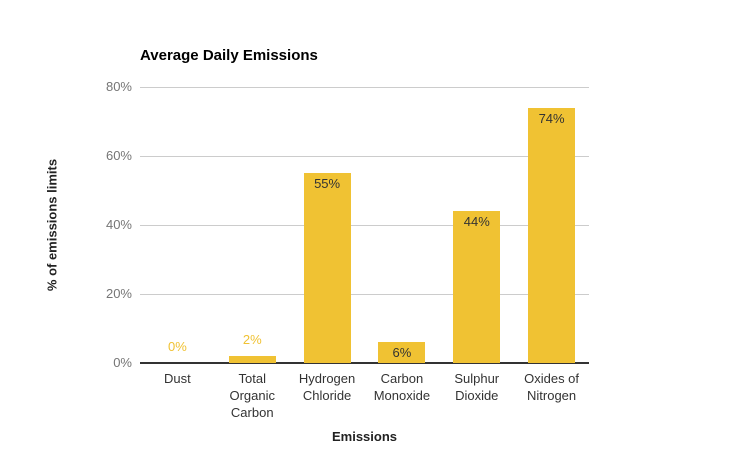  Describe the element at coordinates (327, 395) in the screenshot. I see `x-category-label-line: Chloride` at that location.